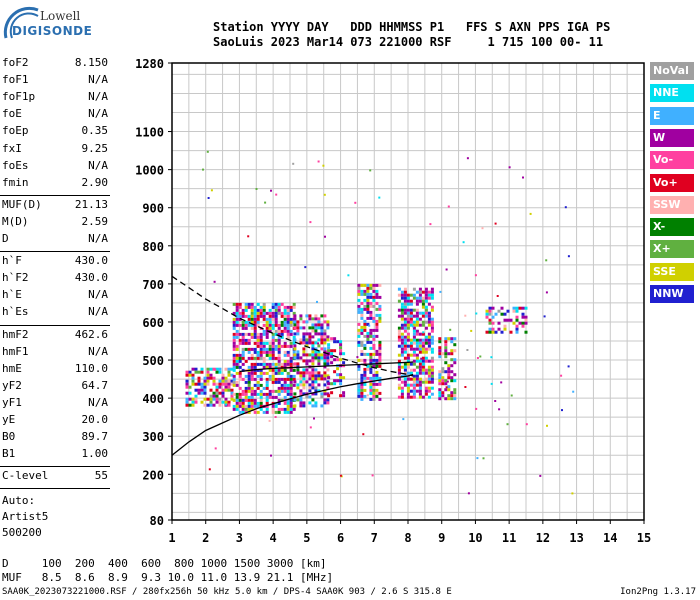  Describe the element at coordinates (98, 80) in the screenshot. I see `param-value: N/A` at that location.